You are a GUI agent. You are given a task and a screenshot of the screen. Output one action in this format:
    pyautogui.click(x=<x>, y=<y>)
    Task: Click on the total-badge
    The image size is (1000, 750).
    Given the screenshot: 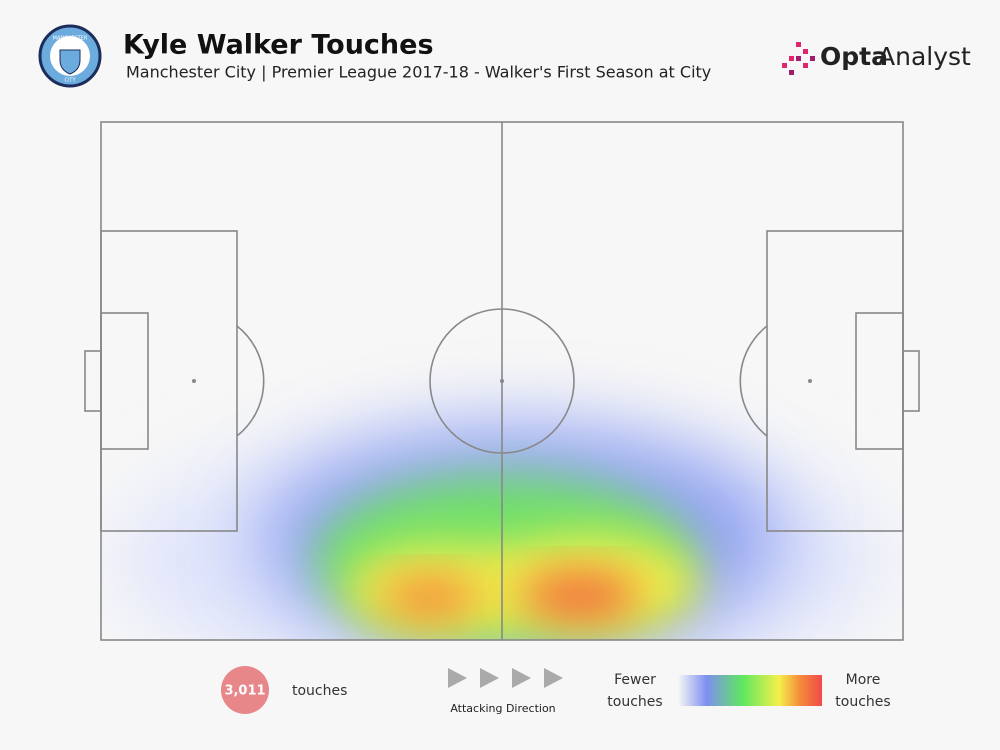 What is the action you would take?
    pyautogui.click(x=245, y=690)
    